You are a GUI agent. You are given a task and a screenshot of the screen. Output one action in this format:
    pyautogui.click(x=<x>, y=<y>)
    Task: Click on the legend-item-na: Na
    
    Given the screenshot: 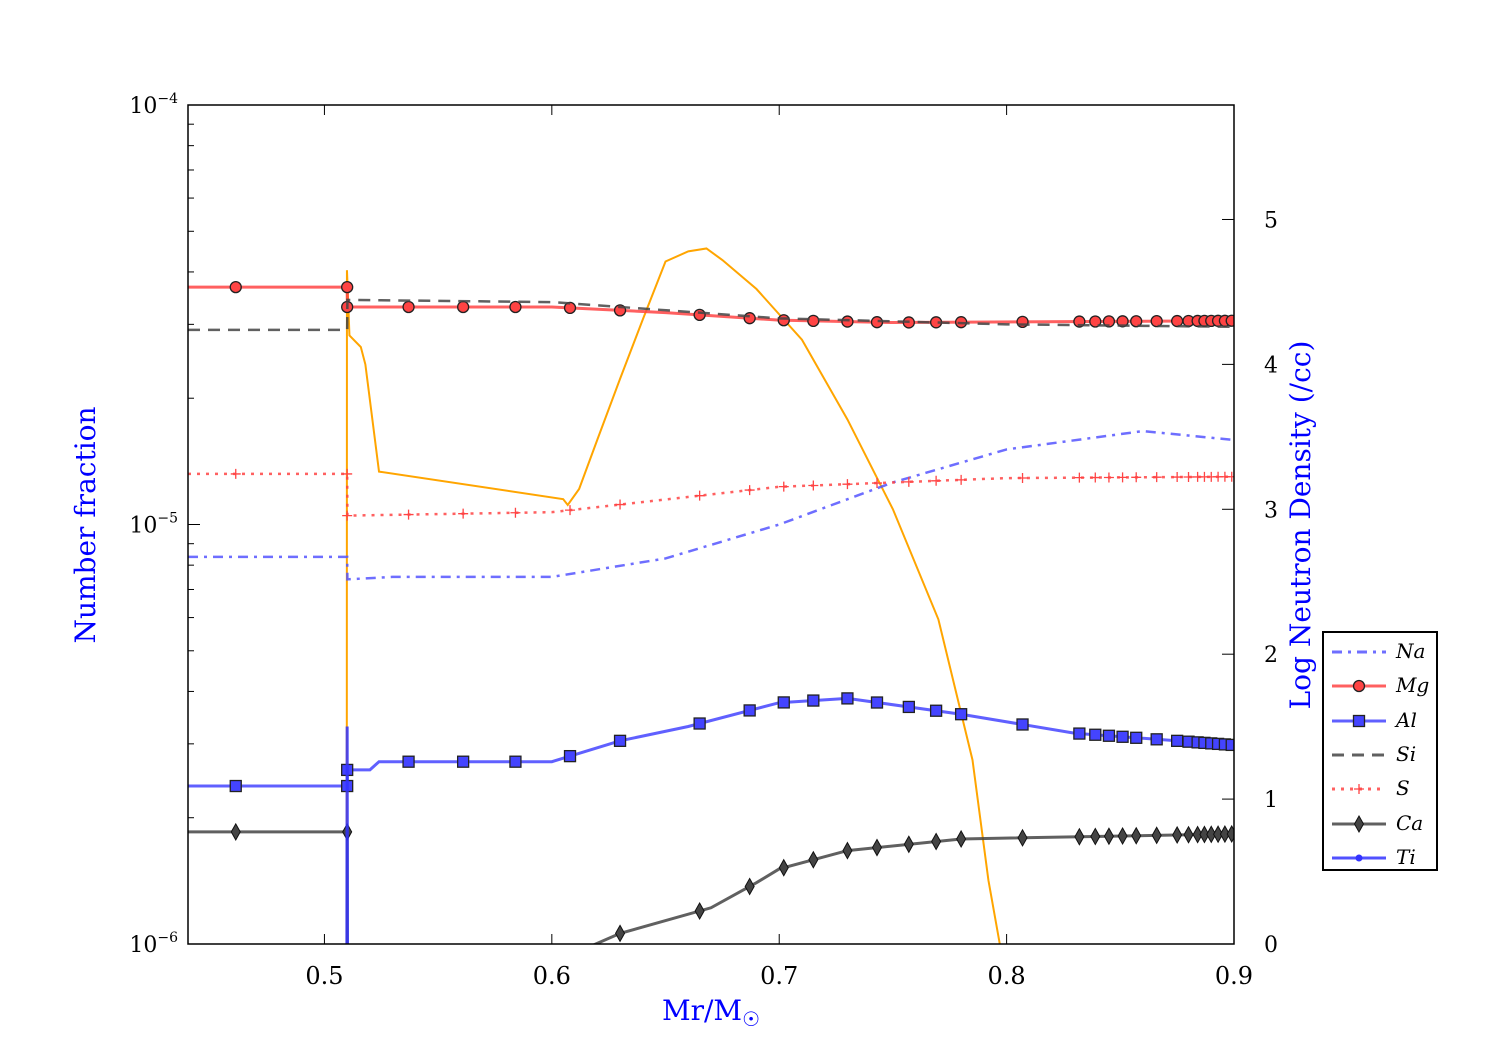 What is the action you would take?
    pyautogui.click(x=1380, y=652)
    